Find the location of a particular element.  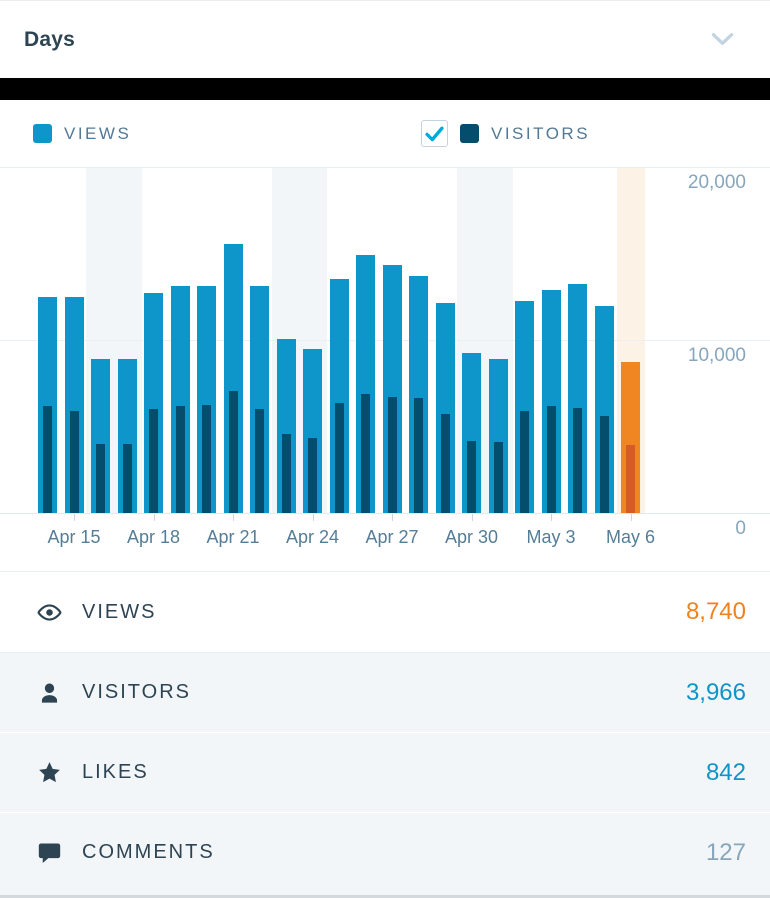

person-icon is located at coordinates (49, 692).